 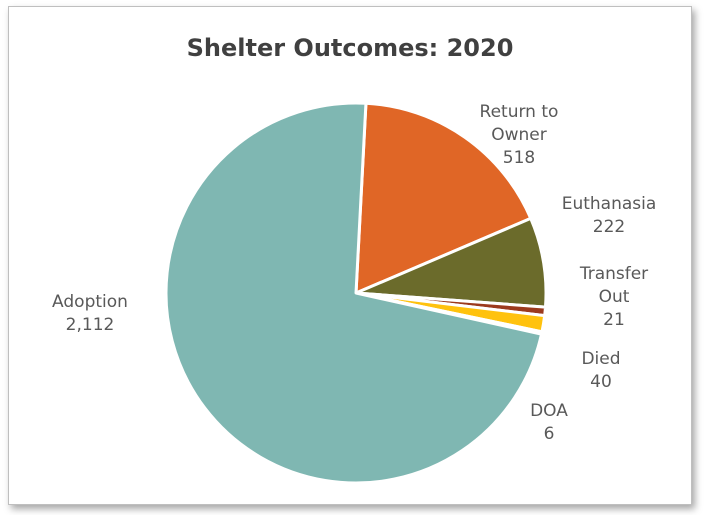 I want to click on data-label-doa: DOA 6, so click(x=549, y=422).